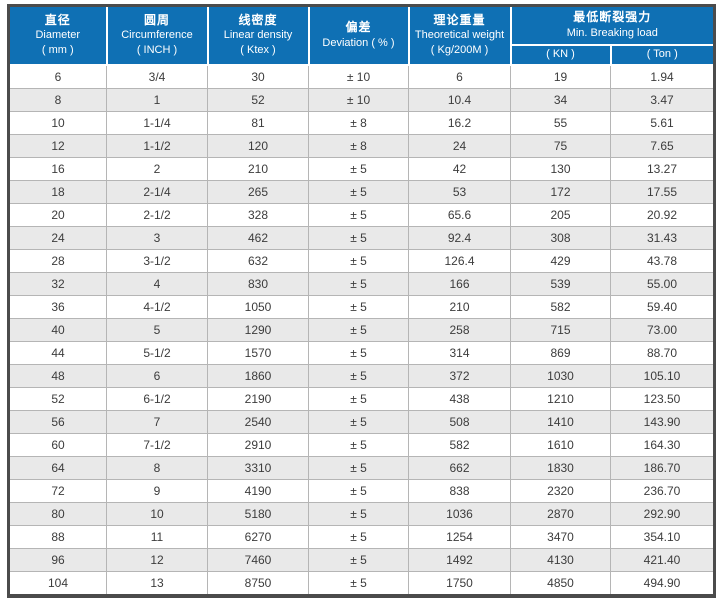 The height and width of the screenshot is (604, 720). Describe the element at coordinates (362, 330) in the screenshot. I see `table-row: 40 5 1290 ± 5 258 715 73.00` at that location.